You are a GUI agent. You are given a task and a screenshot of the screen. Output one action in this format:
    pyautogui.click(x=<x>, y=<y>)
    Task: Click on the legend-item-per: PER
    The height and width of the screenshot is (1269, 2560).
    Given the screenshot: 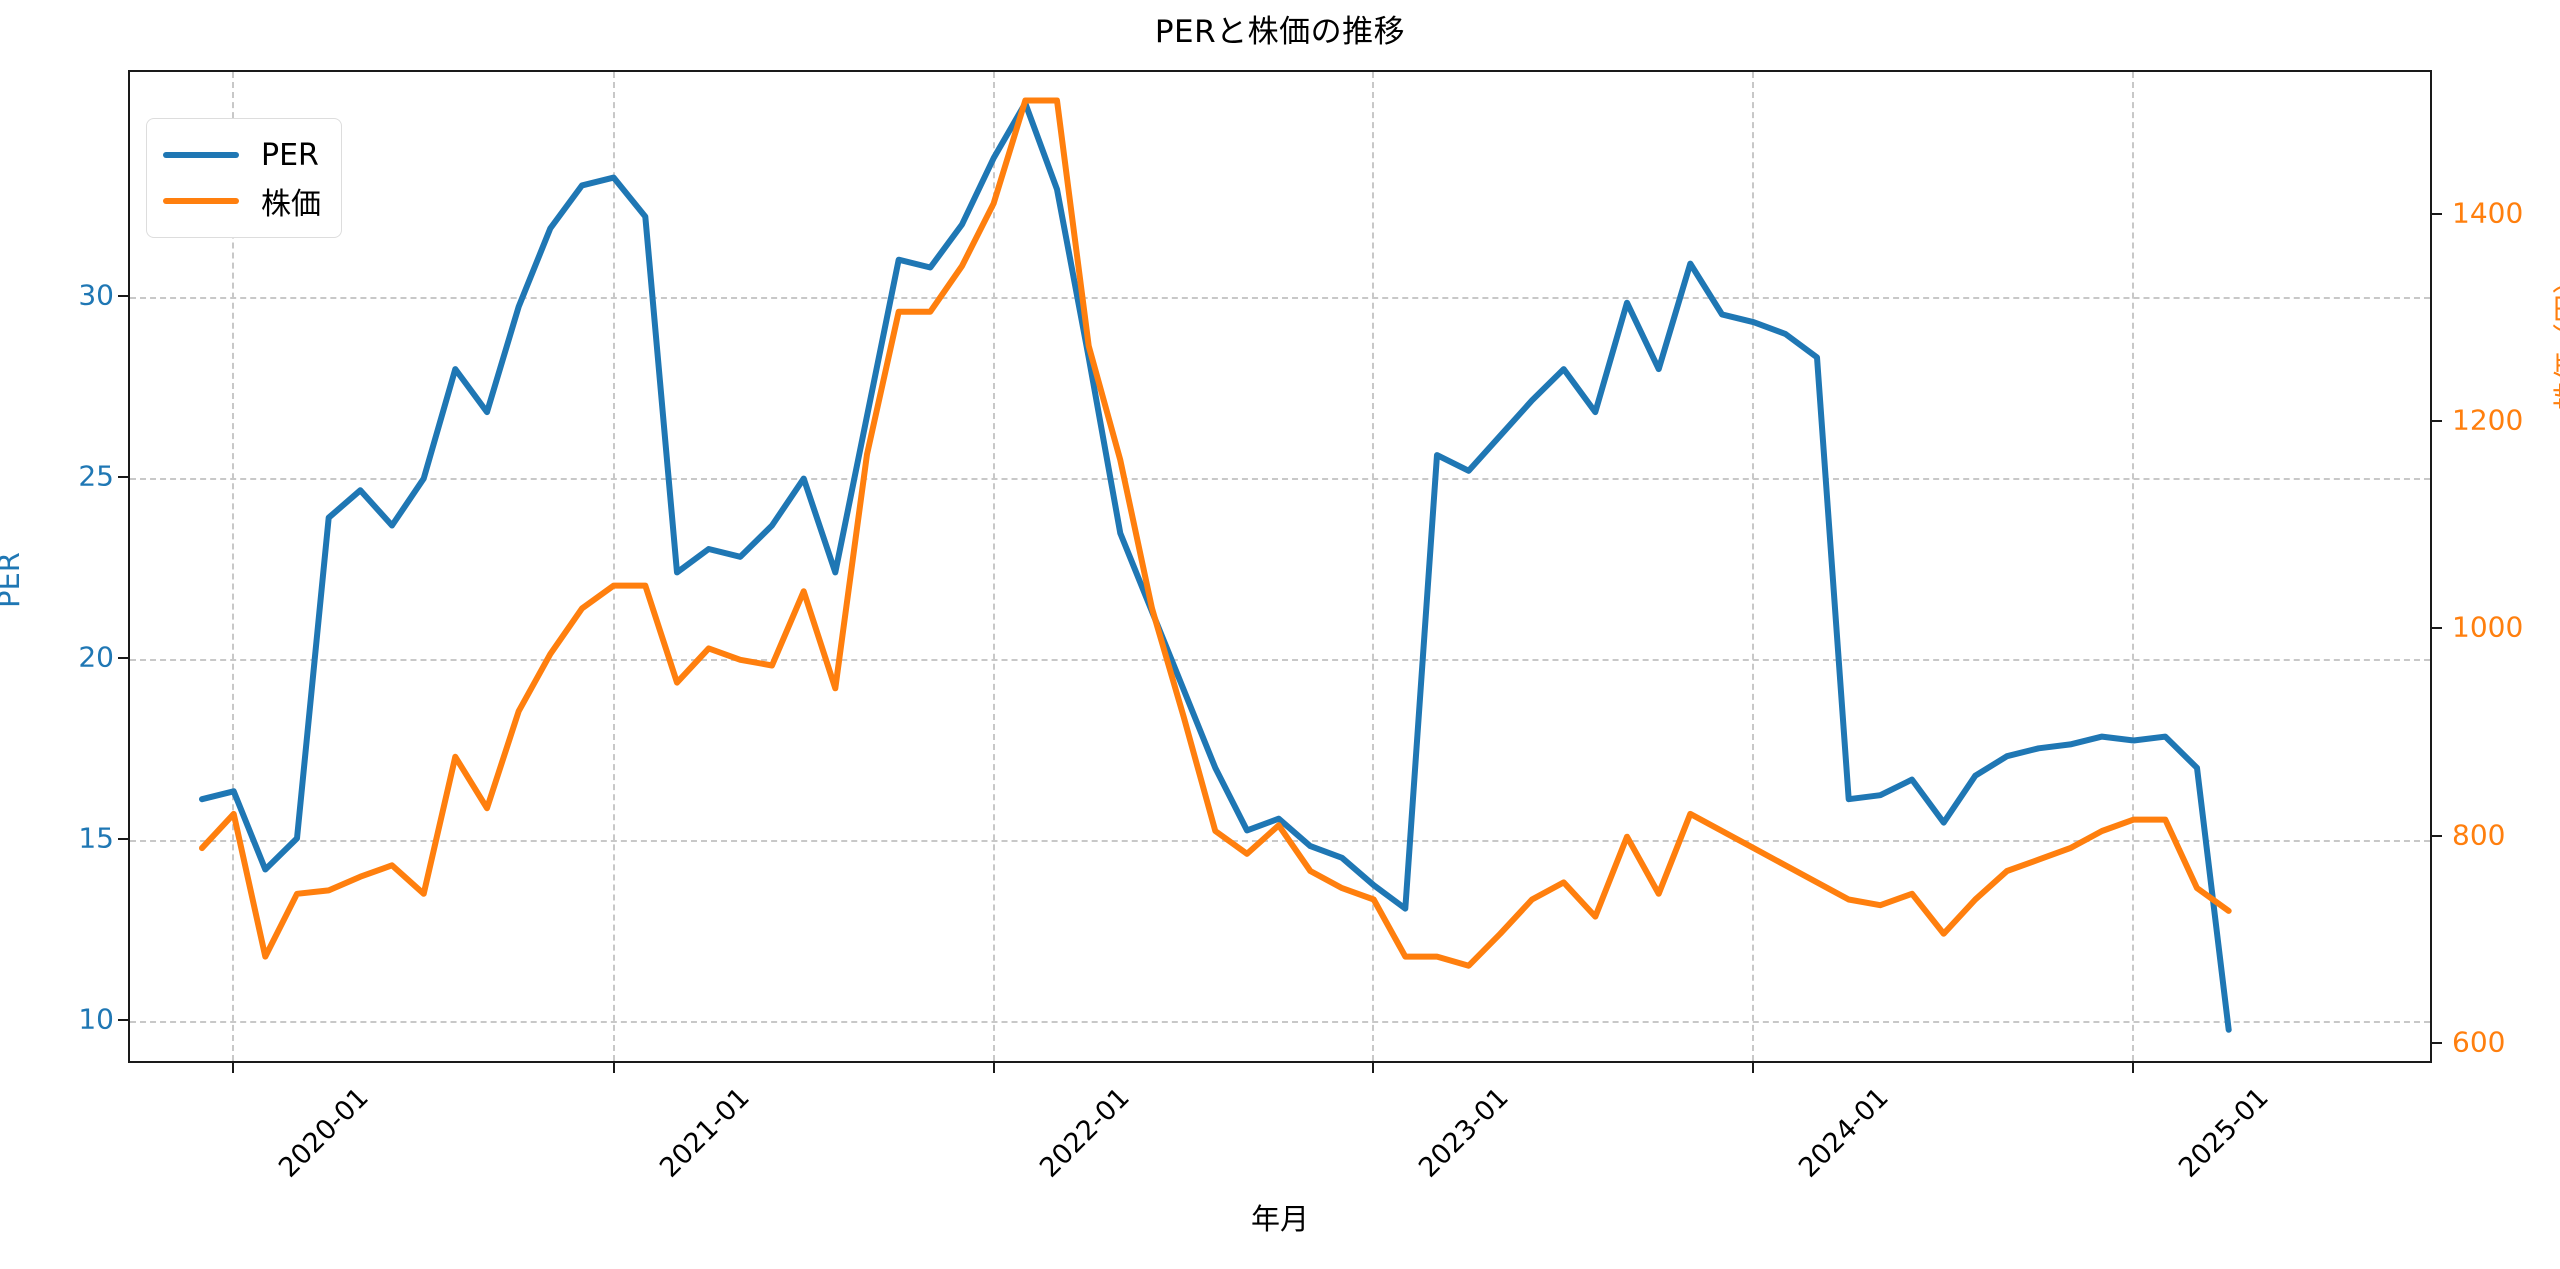 What is the action you would take?
    pyautogui.click(x=242, y=155)
    